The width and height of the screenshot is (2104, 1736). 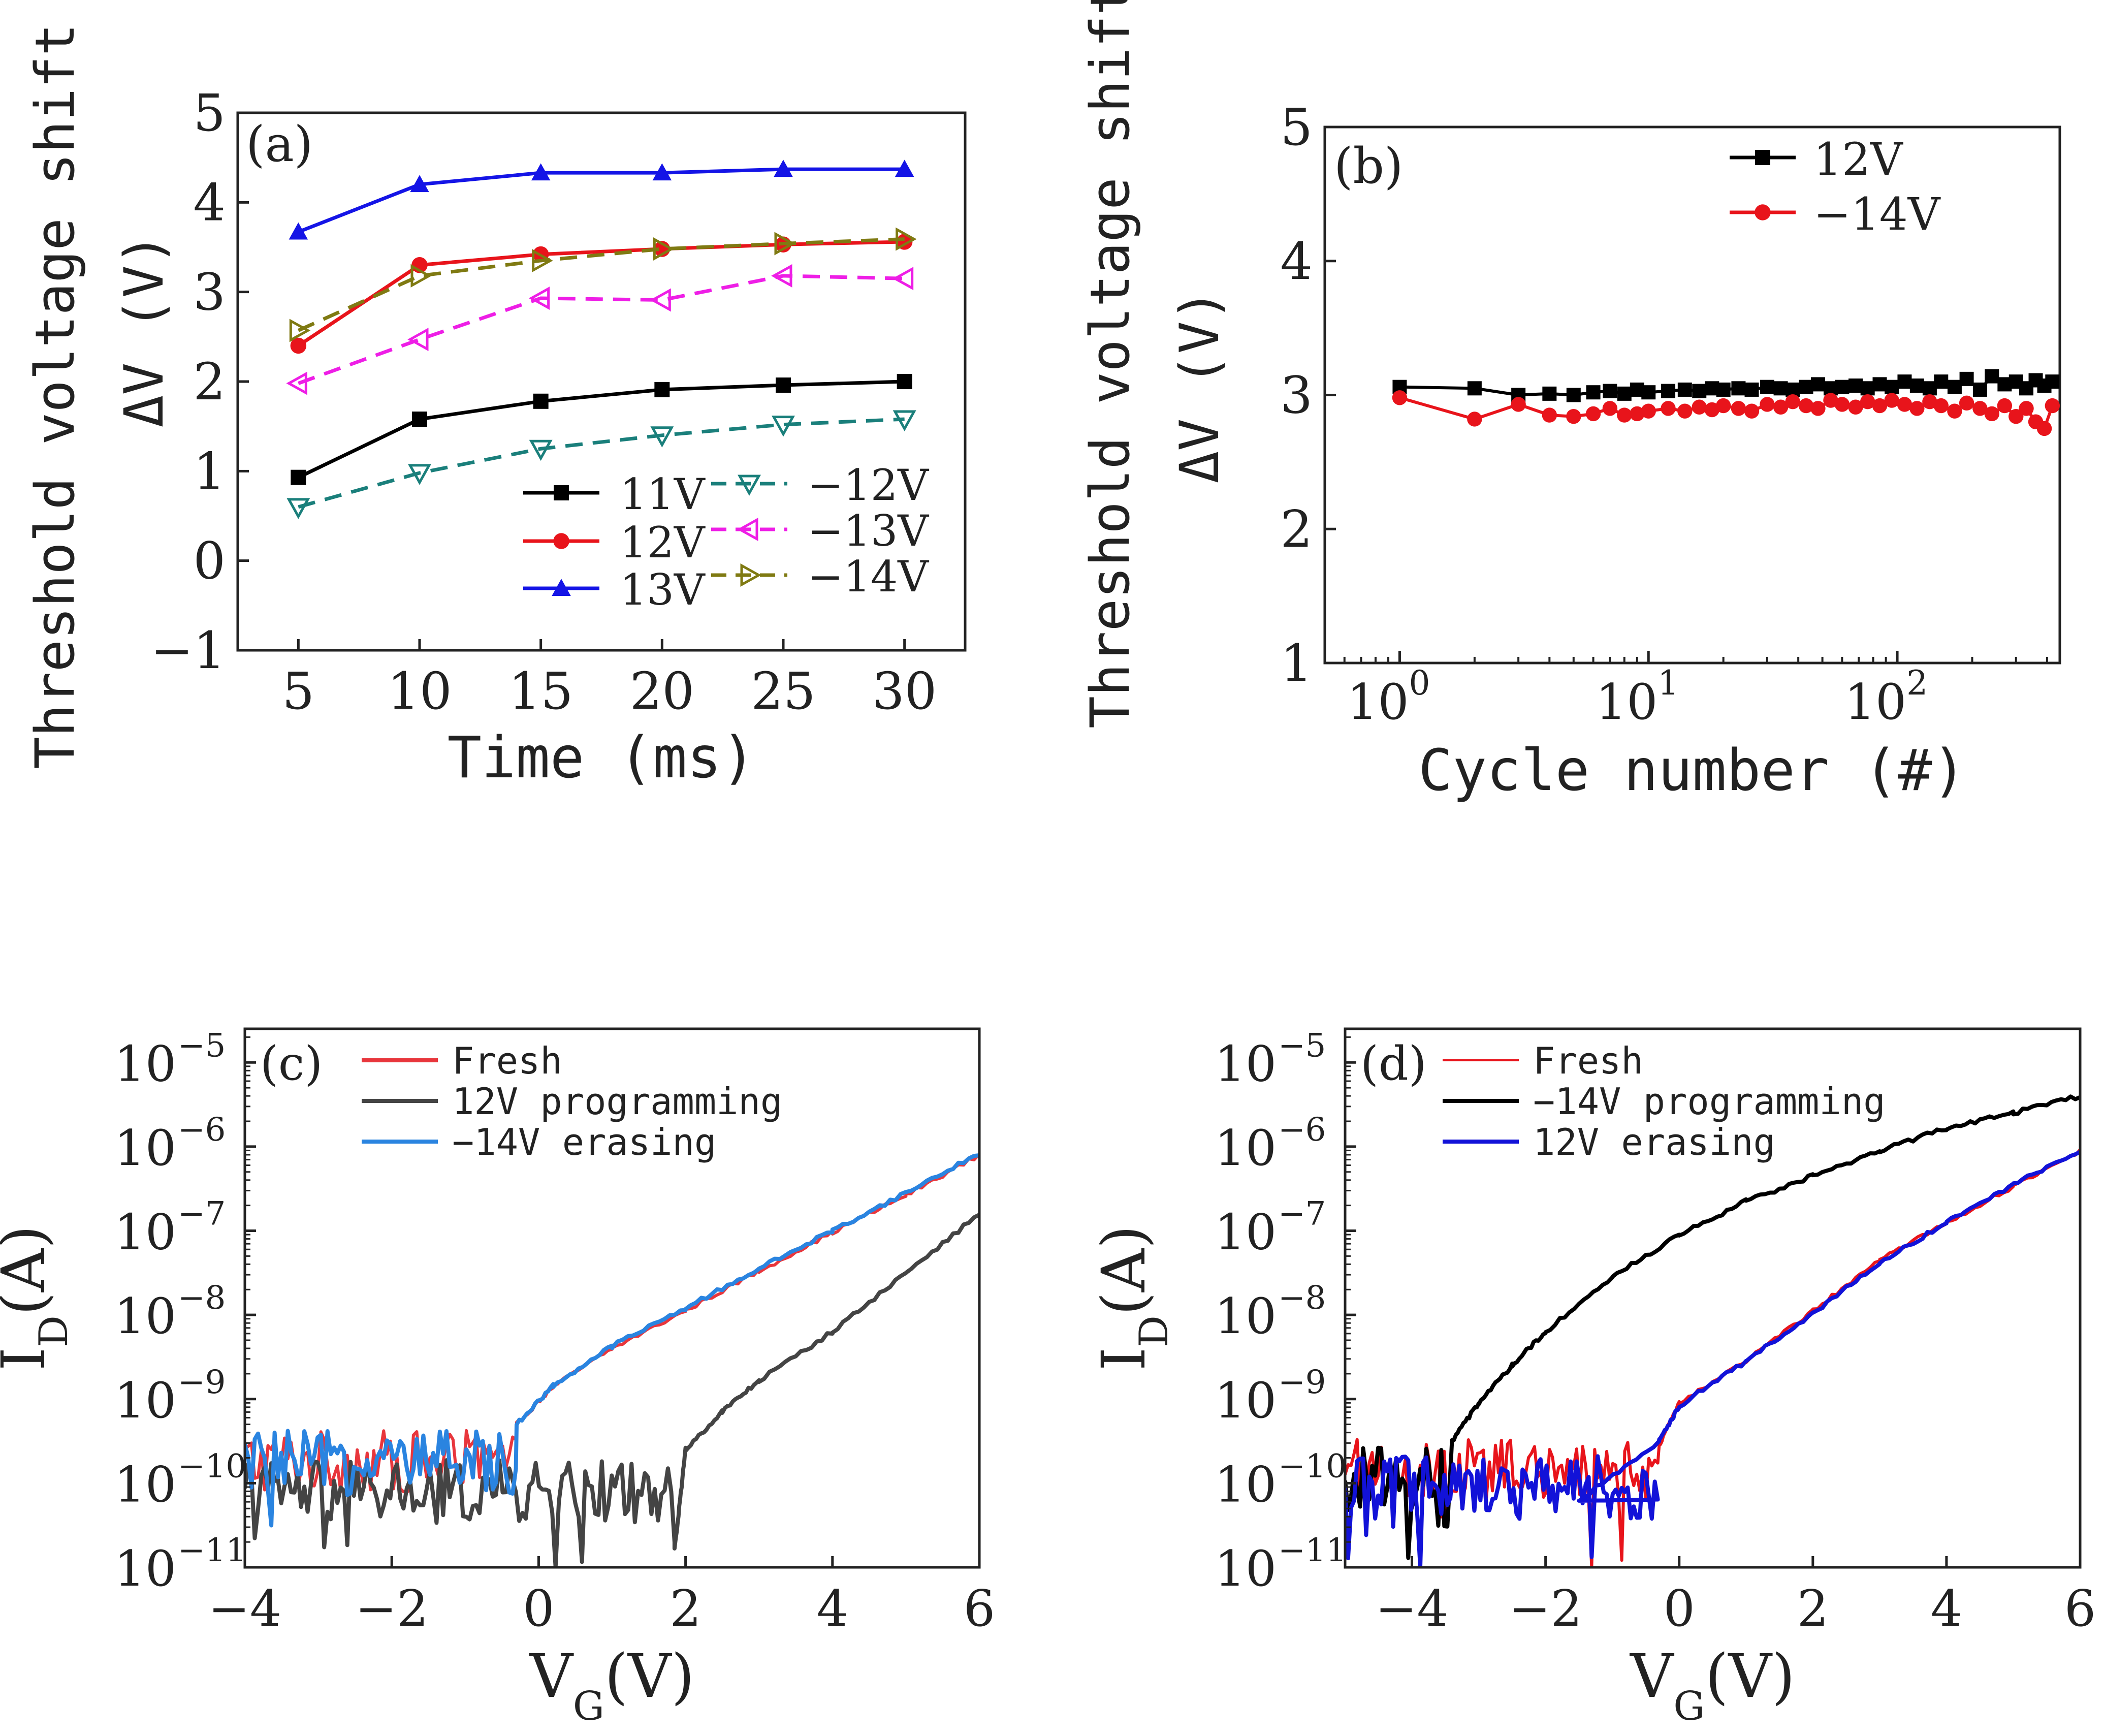 I want to click on x-tick-label: 10⁰, so click(x=1388, y=697).